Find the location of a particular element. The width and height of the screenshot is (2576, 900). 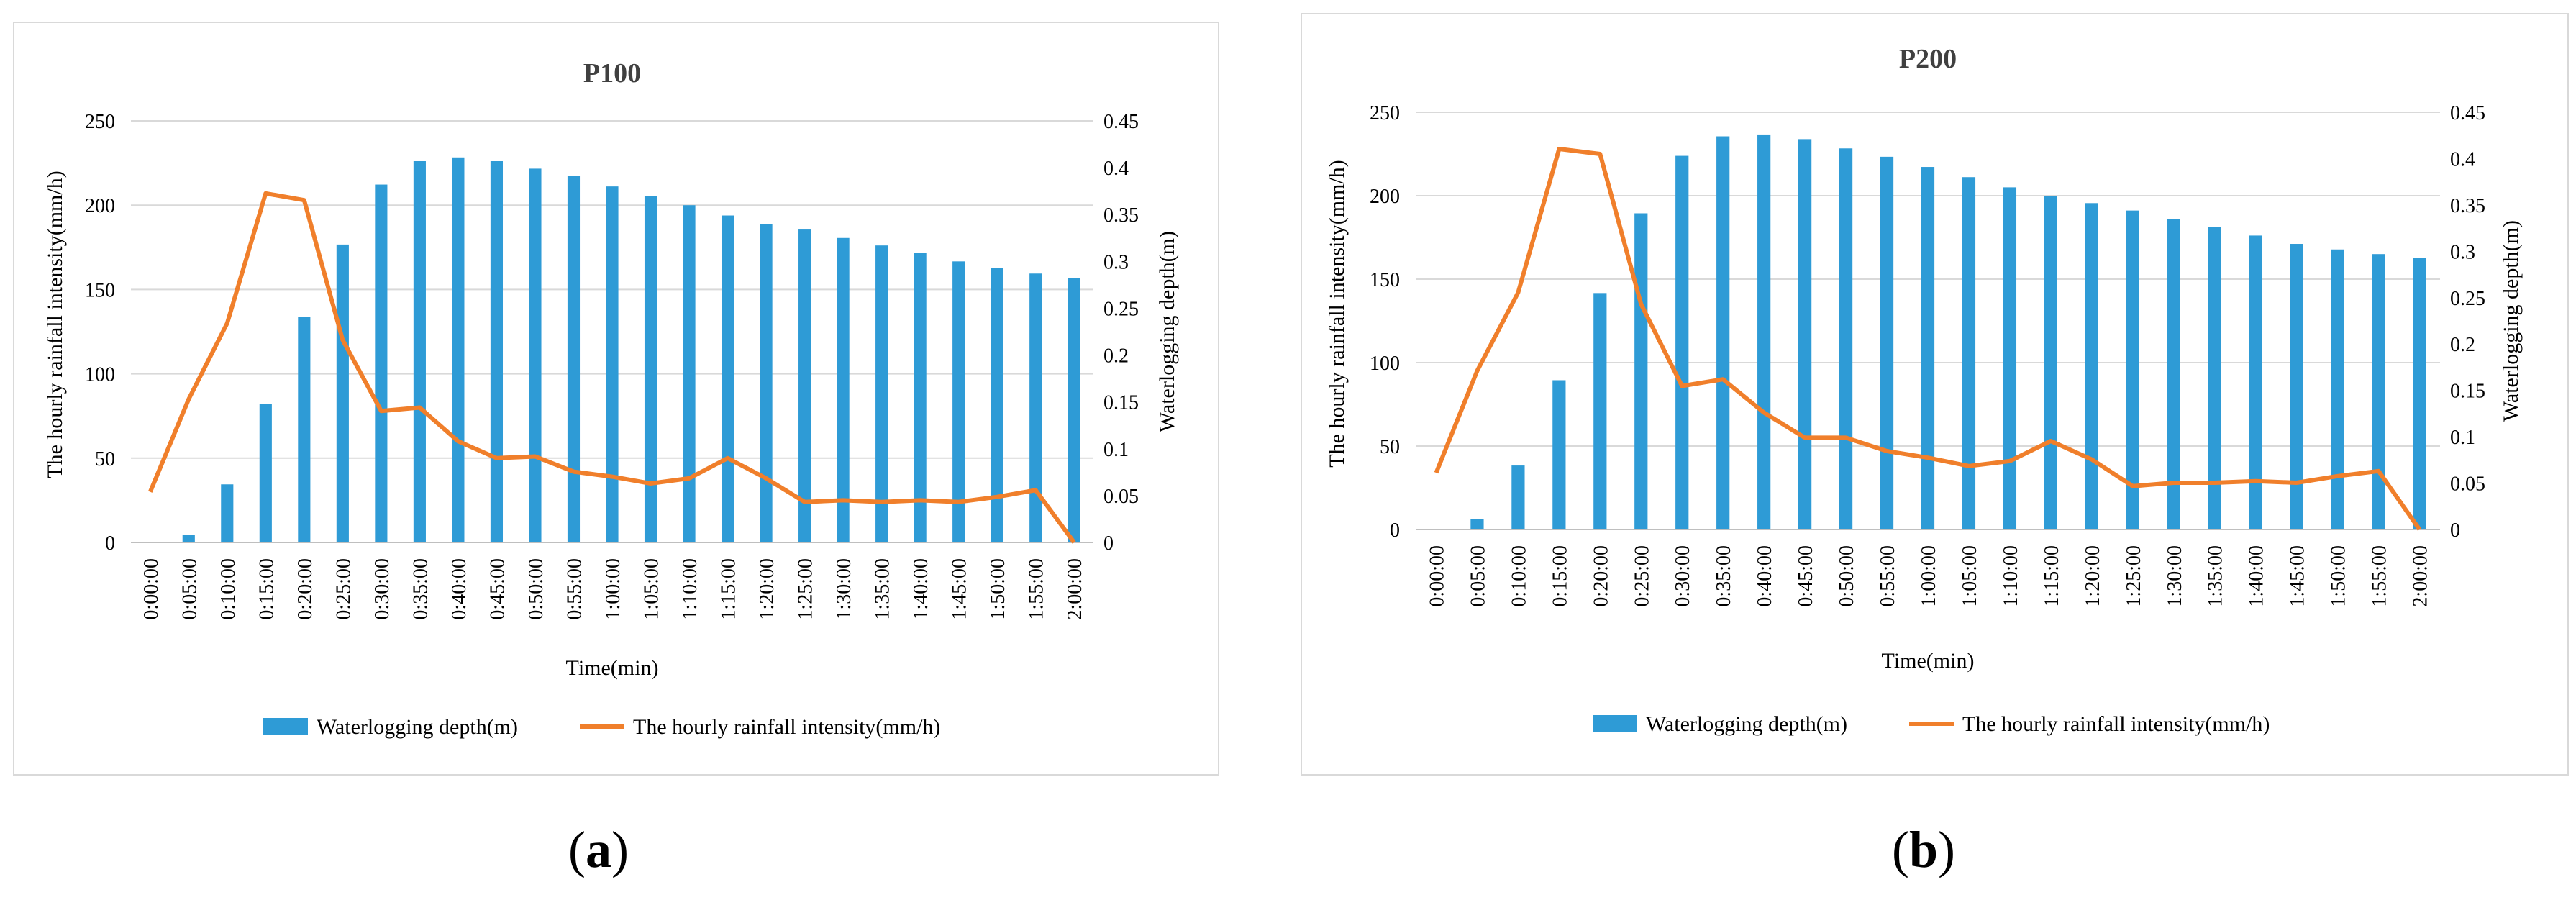

x-tick-label: 0:05:00 is located at coordinates (189, 589).